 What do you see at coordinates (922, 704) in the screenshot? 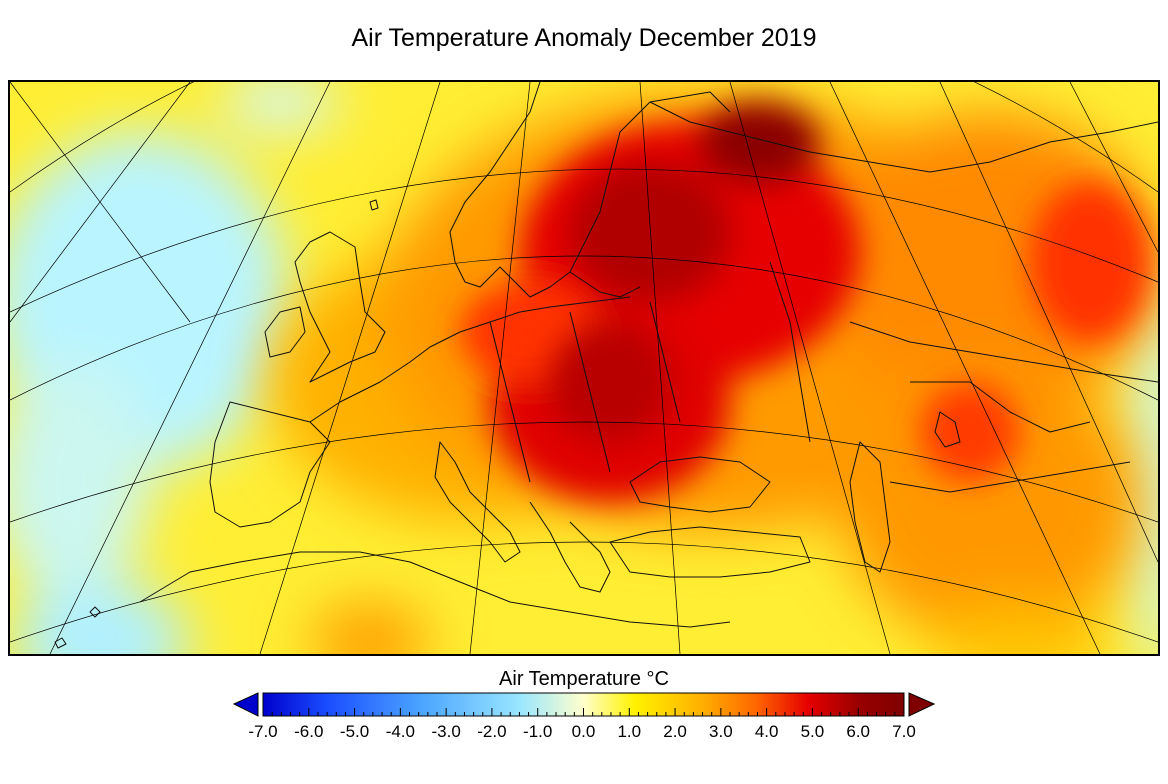
I see `colorbar-max-extend-arrow` at bounding box center [922, 704].